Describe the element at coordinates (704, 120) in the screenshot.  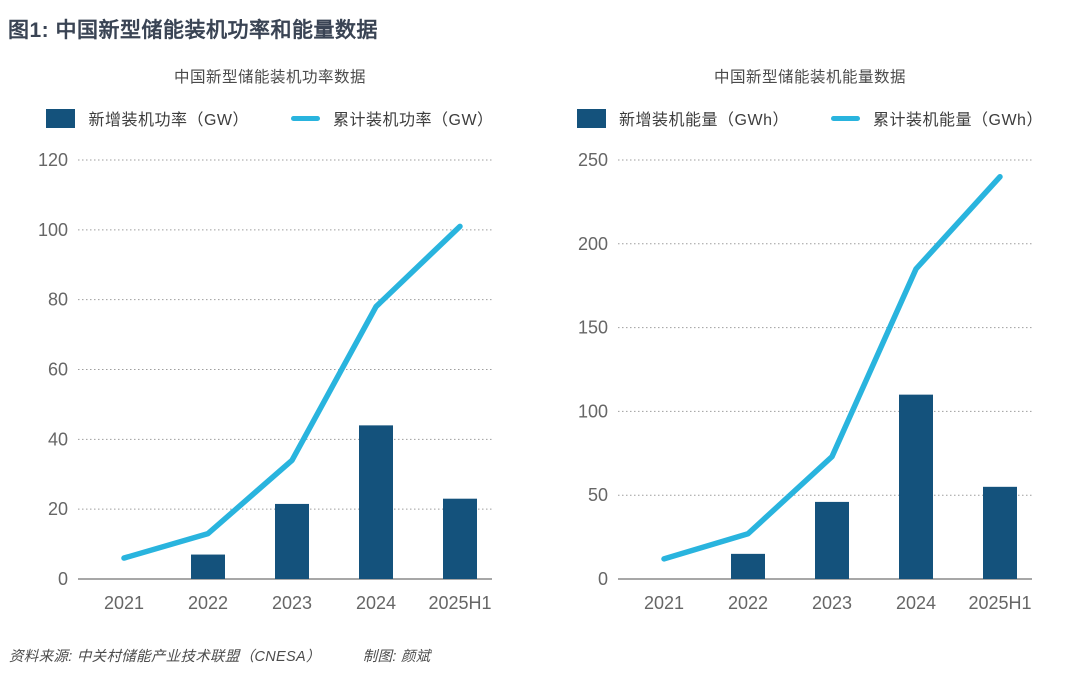
I see `legend-label: 新增装机能量（GWh）` at that location.